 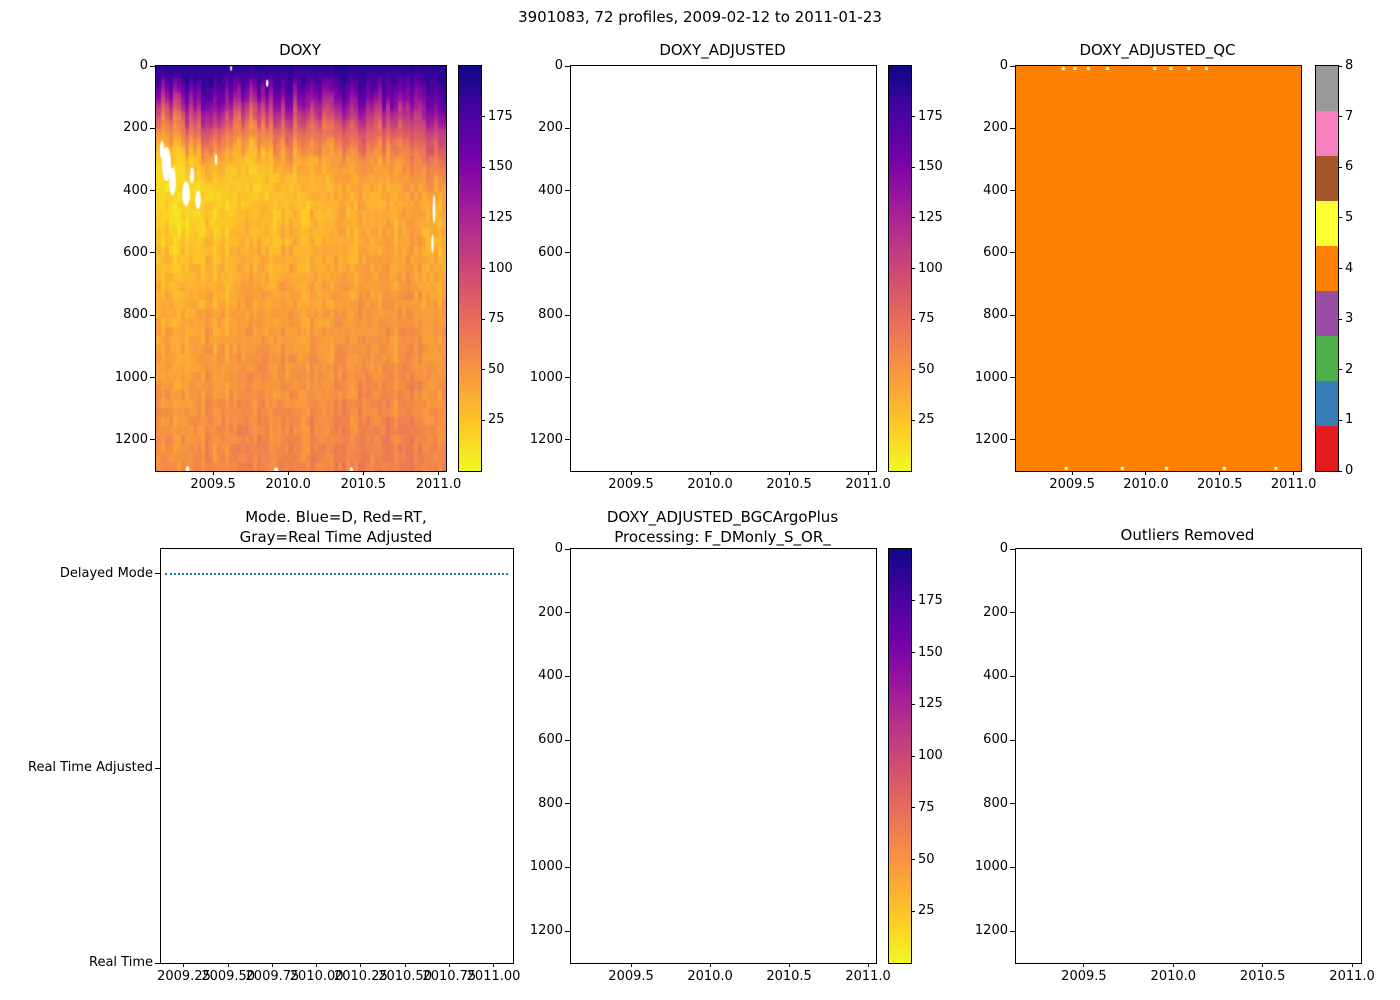 What do you see at coordinates (121, 962) in the screenshot?
I see `y-tick-label: Real Time` at bounding box center [121, 962].